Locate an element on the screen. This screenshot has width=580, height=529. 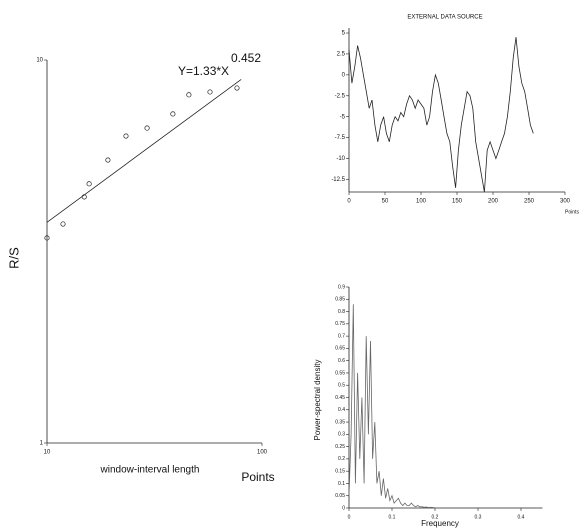
y-tick-label: 0.6 is located at coordinates (341, 361).